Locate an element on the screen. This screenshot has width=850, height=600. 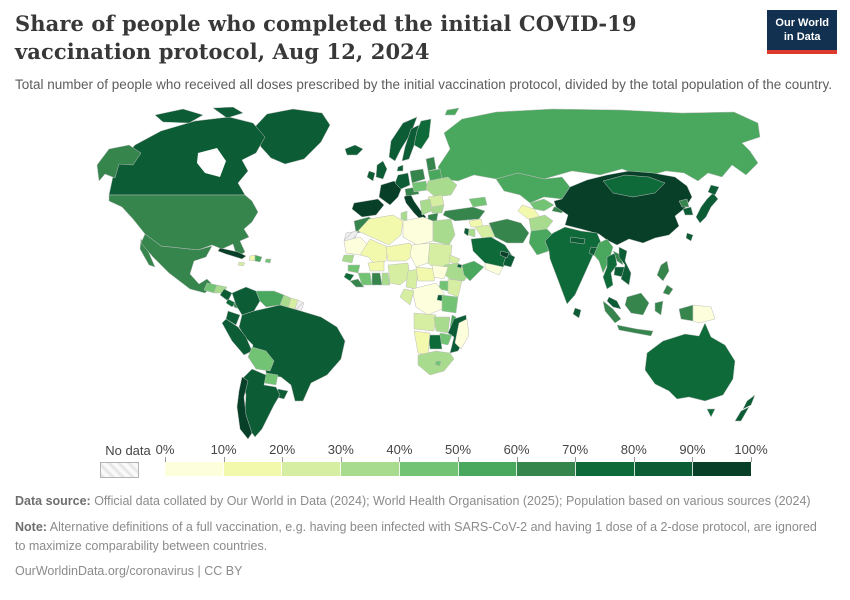
country-brazil is located at coordinates (292, 353).